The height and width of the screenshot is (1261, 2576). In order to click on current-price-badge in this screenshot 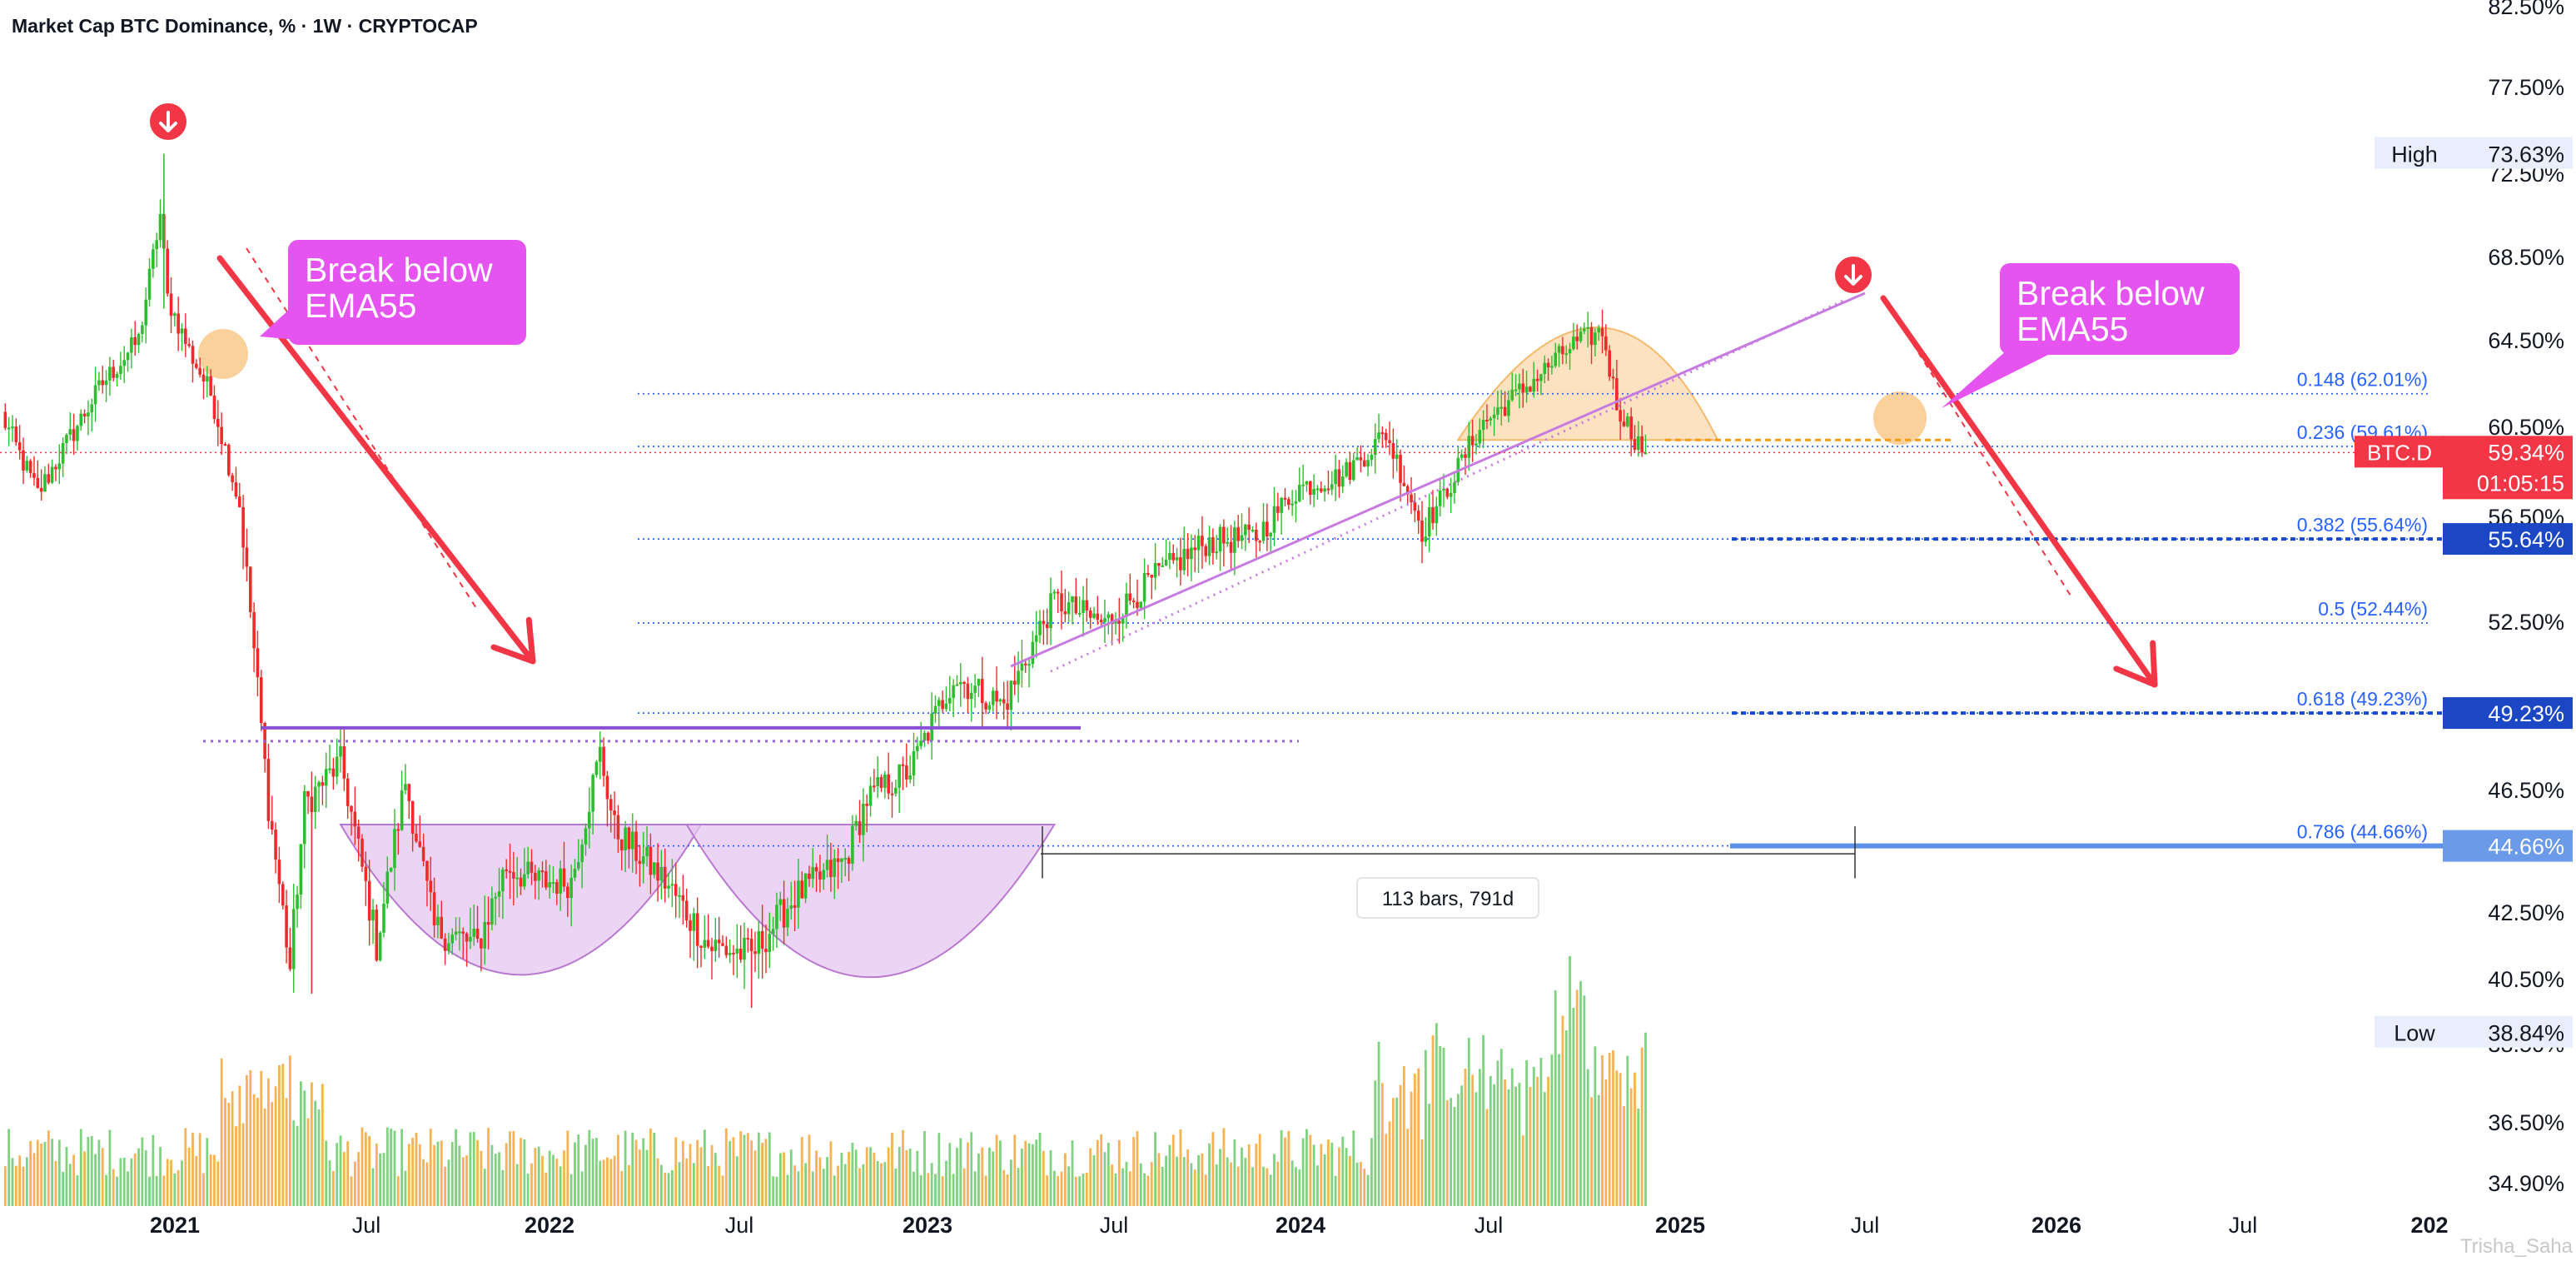, I will do `click(2508, 468)`.